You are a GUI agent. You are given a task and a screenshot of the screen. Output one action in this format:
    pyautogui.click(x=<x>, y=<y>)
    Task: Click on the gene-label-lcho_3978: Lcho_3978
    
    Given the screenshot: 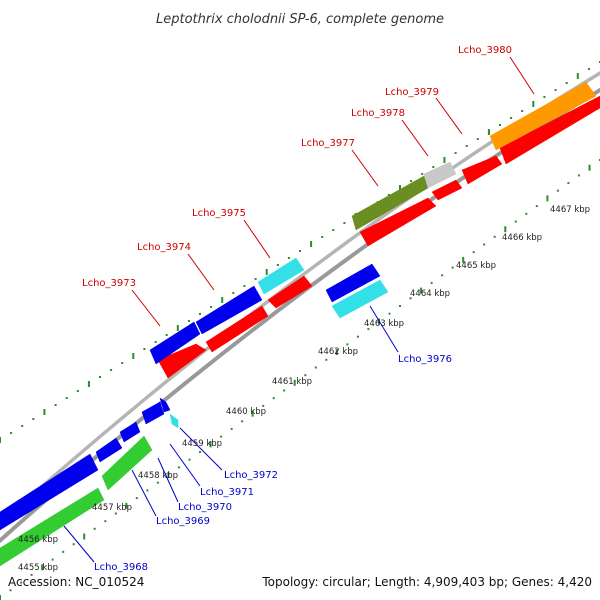 What is the action you would take?
    pyautogui.click(x=378, y=113)
    